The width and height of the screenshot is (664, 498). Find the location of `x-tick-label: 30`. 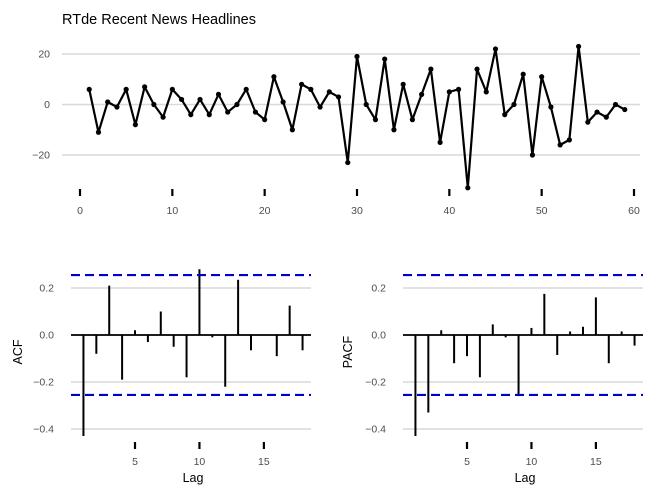

x-tick-label: 30 is located at coordinates (357, 211).